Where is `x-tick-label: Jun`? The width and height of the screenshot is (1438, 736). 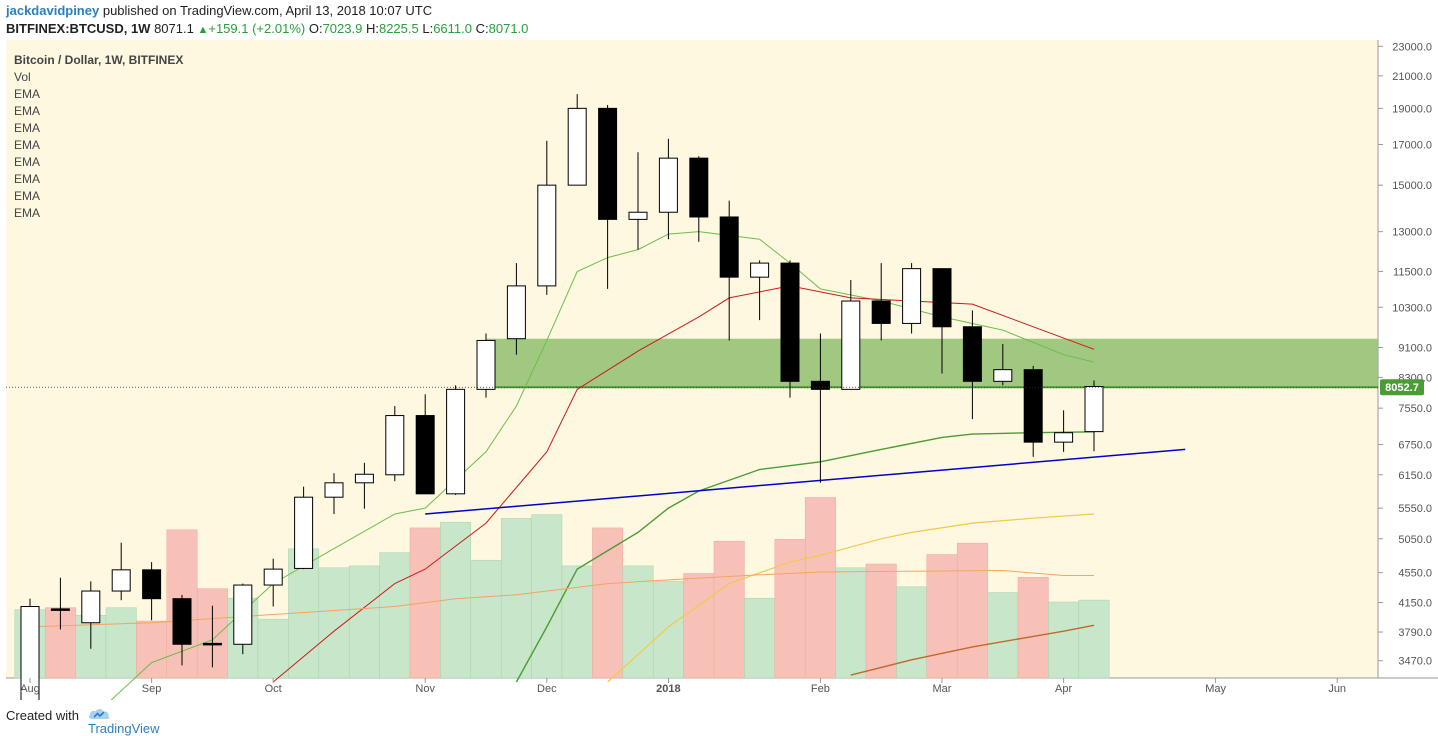
x-tick-label: Jun is located at coordinates (1337, 689).